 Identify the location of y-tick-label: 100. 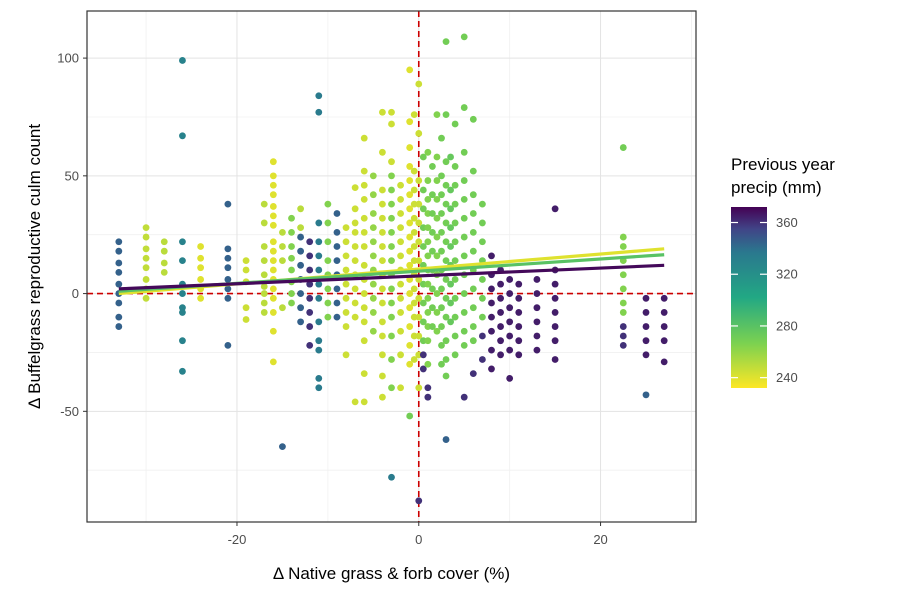
(68, 58).